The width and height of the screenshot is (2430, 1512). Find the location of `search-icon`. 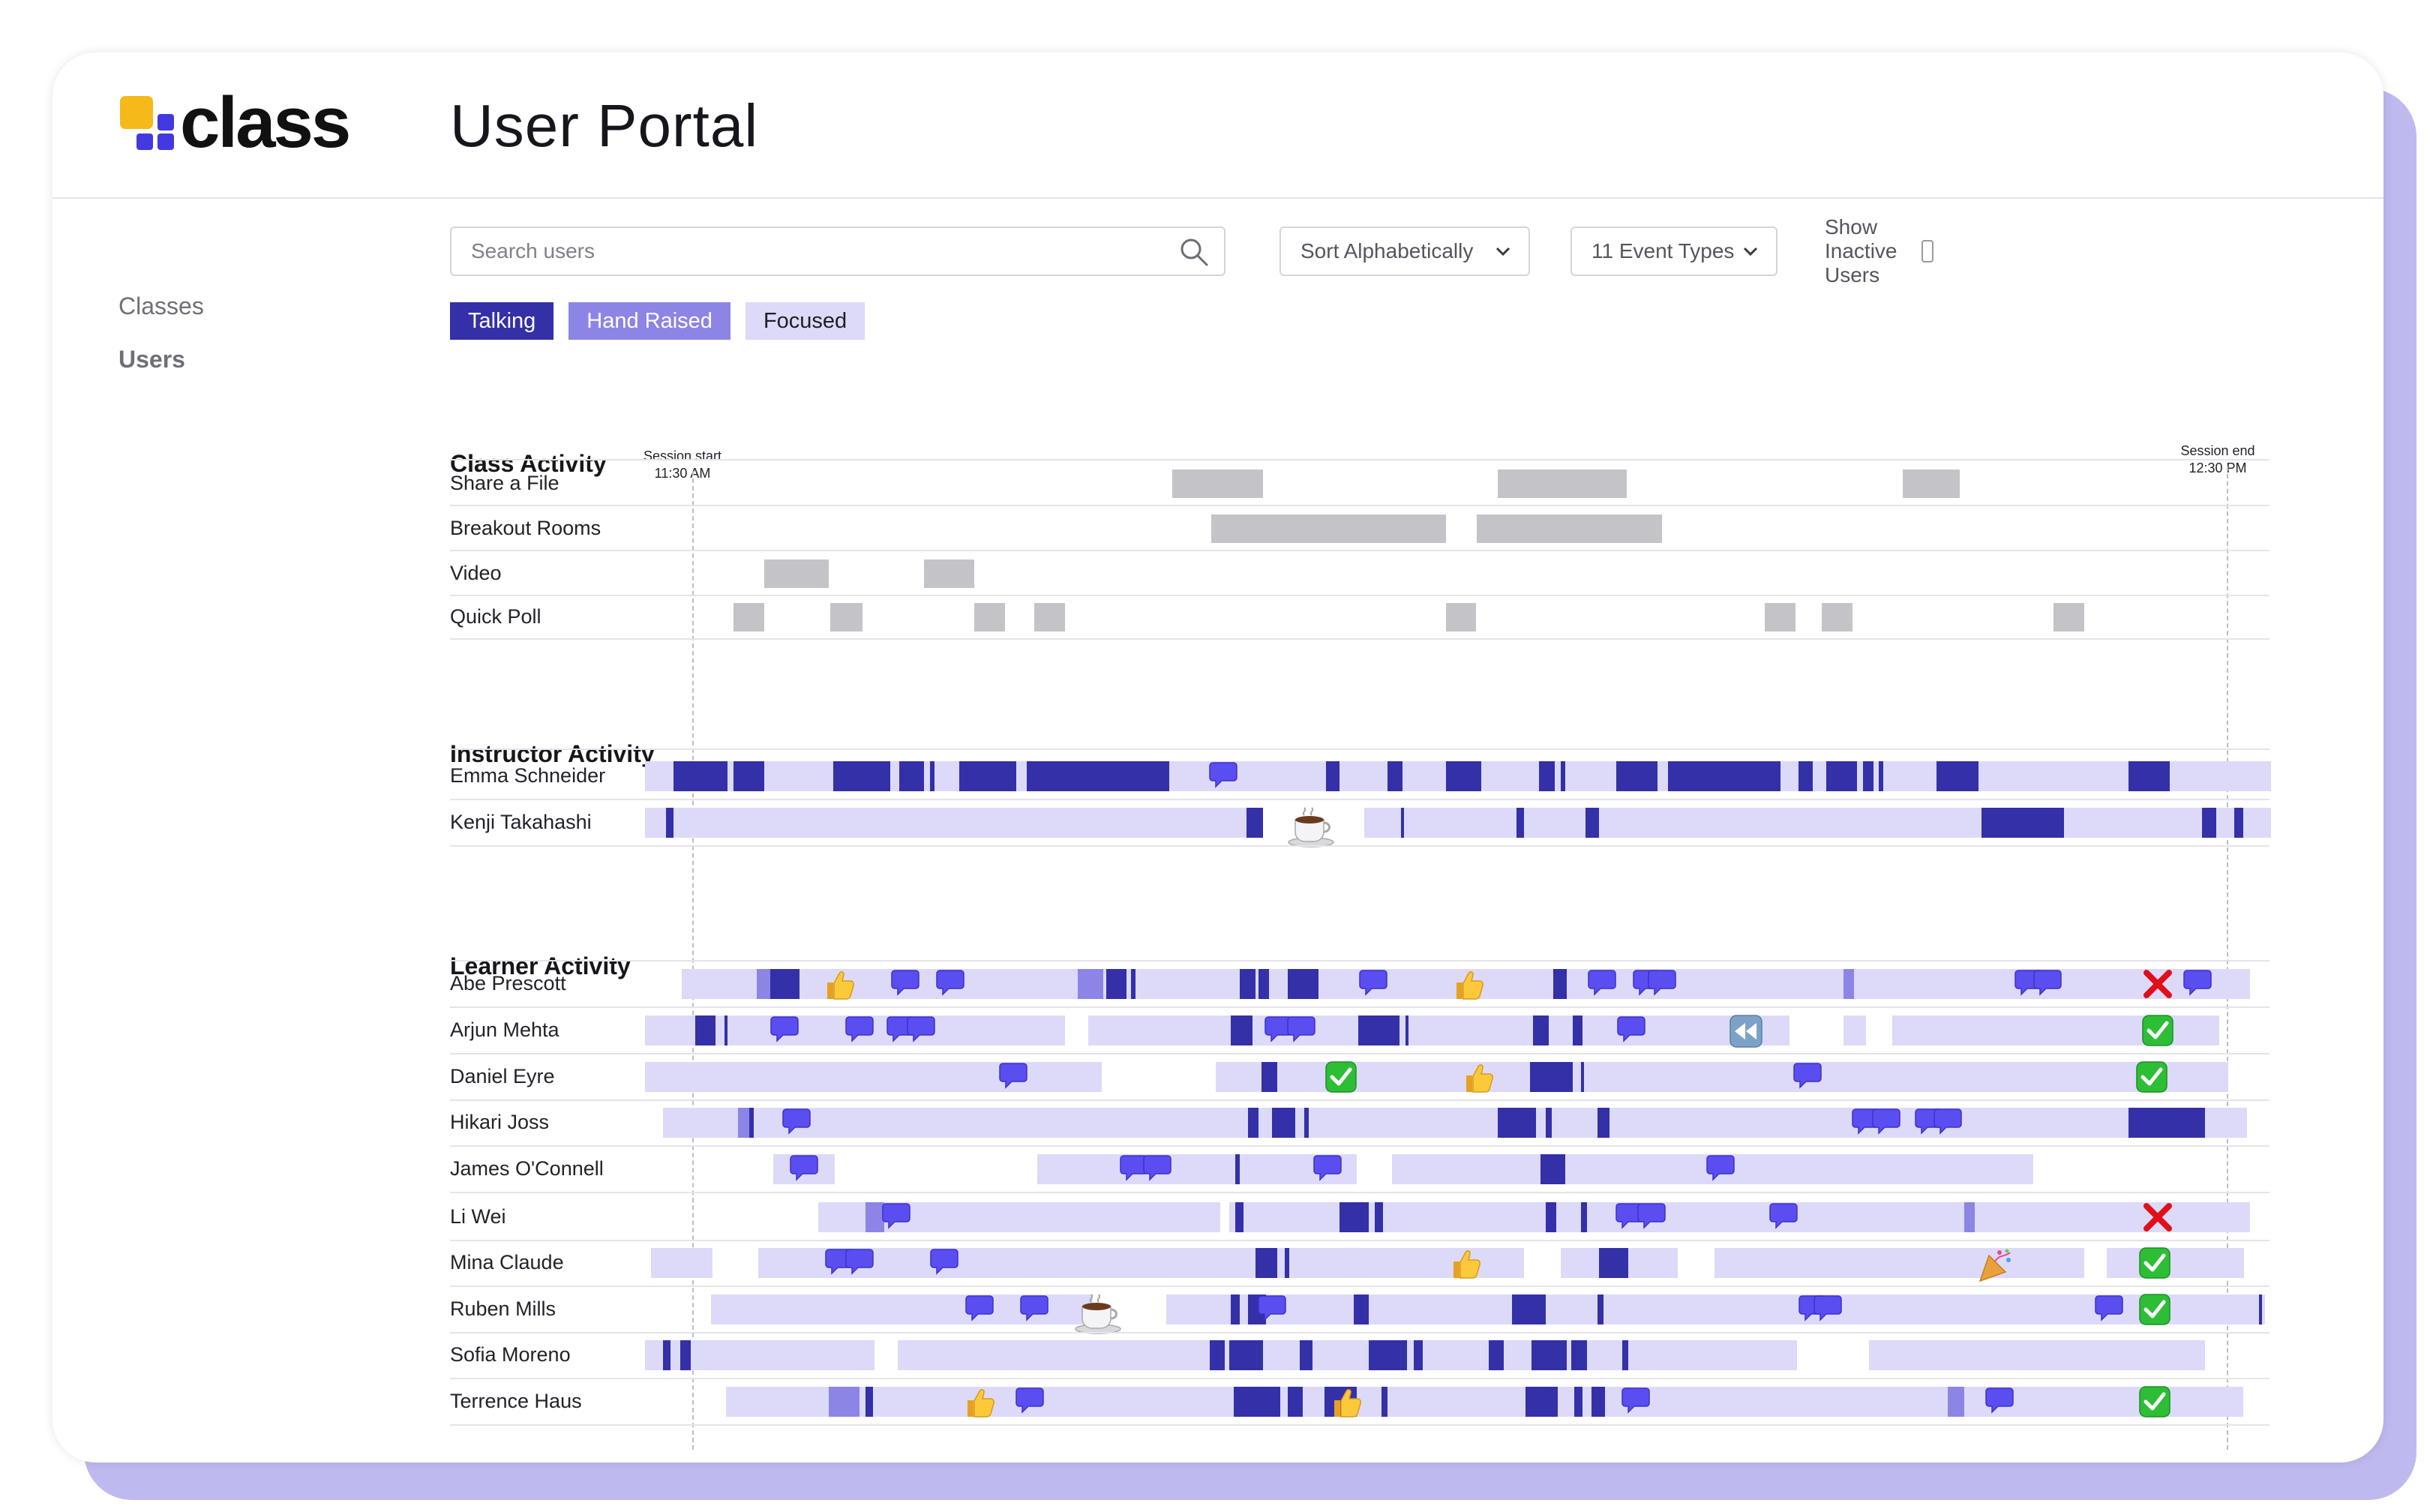

search-icon is located at coordinates (1194, 252).